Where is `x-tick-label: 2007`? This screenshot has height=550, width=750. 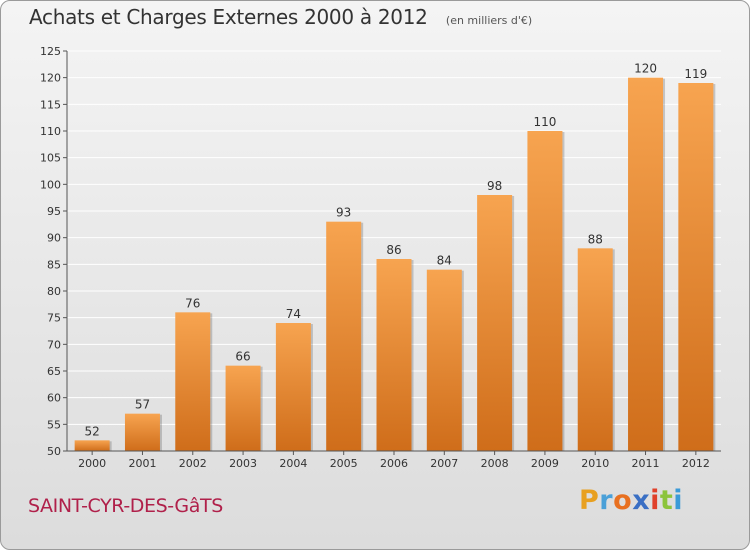
x-tick-label: 2007 is located at coordinates (444, 463).